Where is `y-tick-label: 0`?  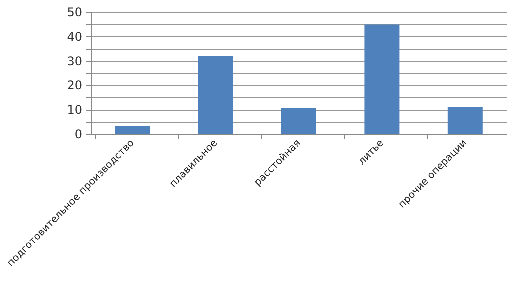
y-tick-label: 0 is located at coordinates (78, 135).